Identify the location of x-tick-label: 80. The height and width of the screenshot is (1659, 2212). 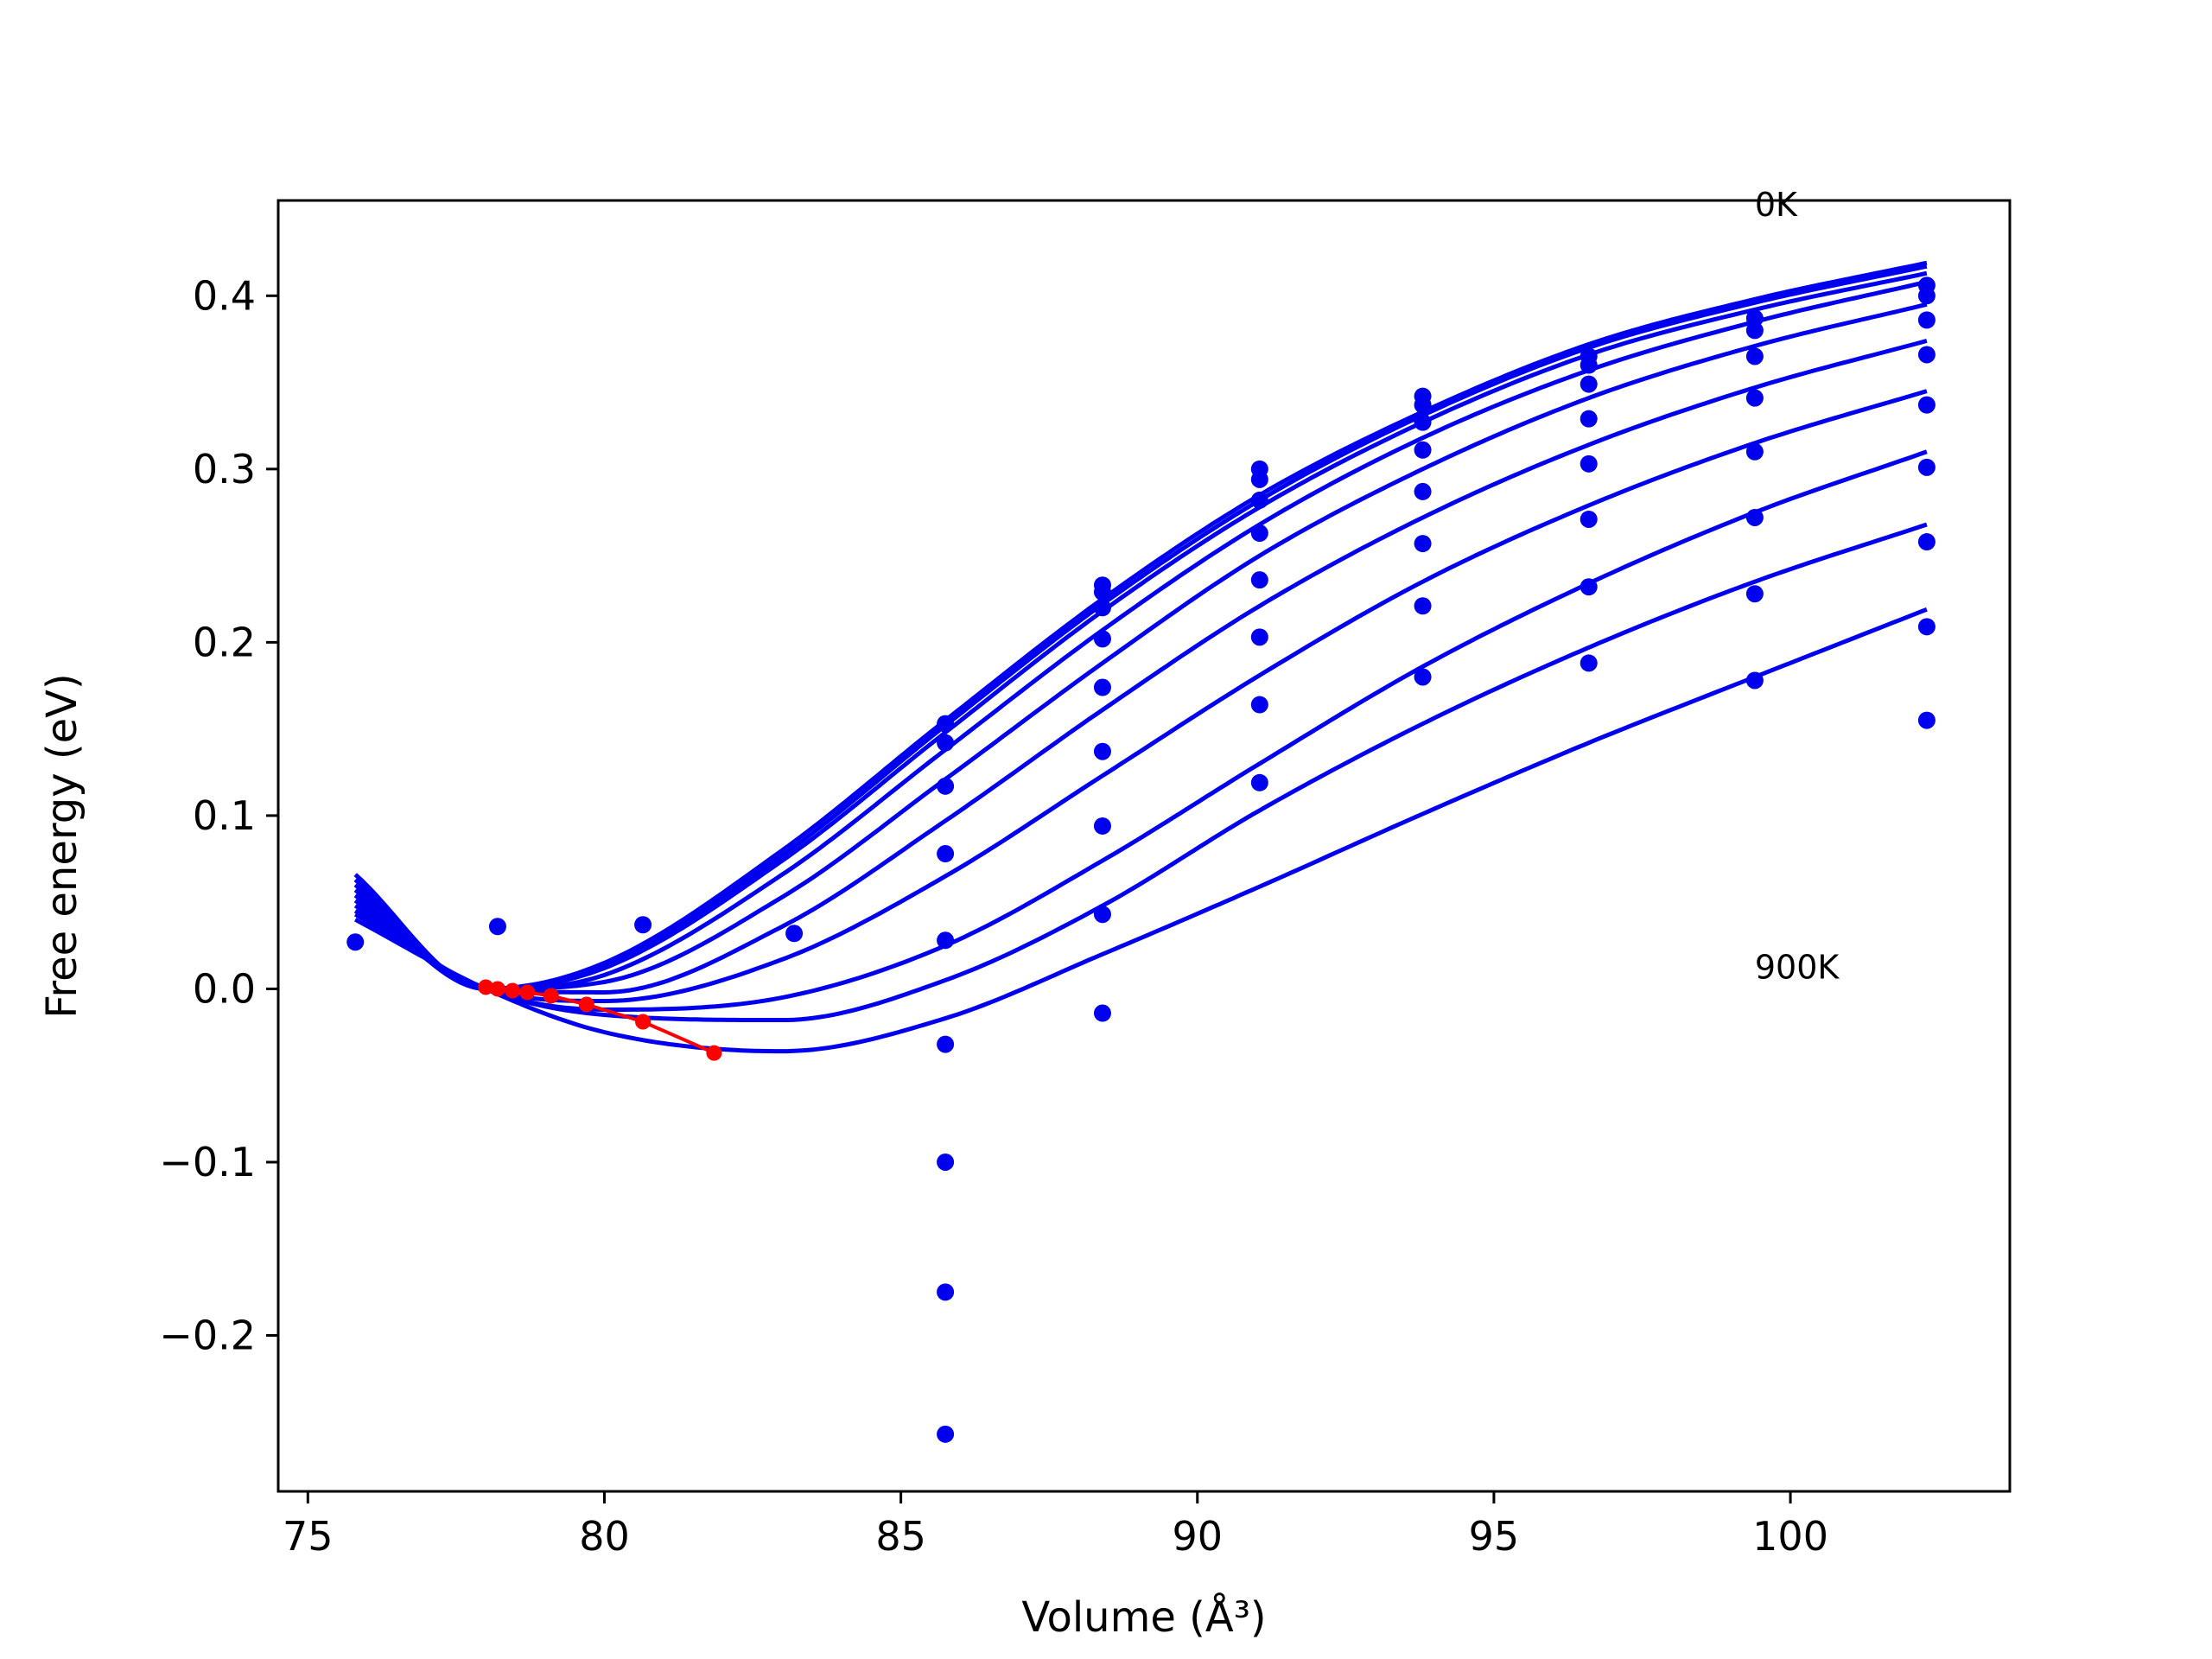
(604, 1536).